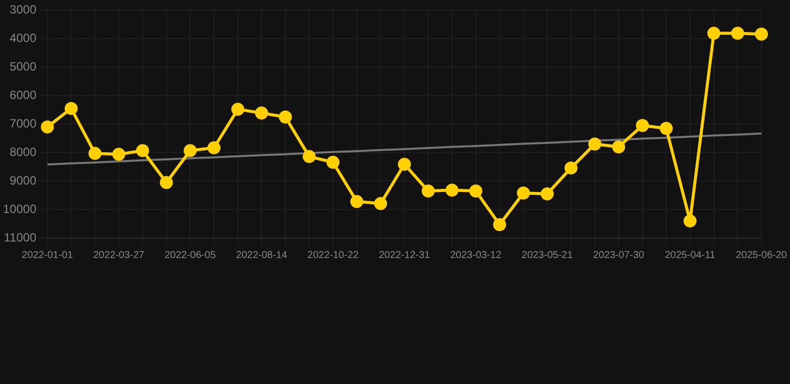 This screenshot has width=790, height=384. I want to click on x-tick-label: 2022-03-27, so click(119, 255).